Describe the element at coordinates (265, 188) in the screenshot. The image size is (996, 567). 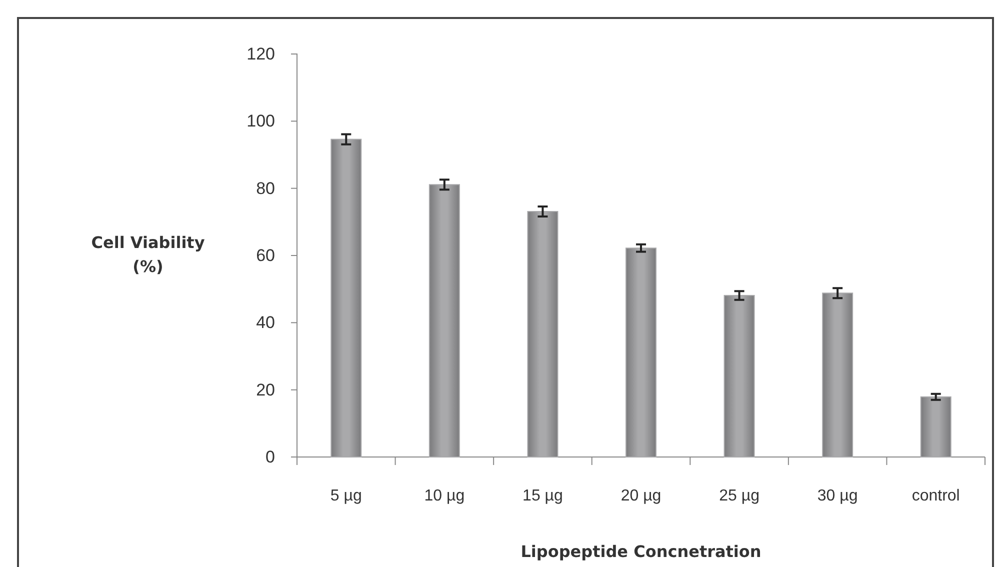
I see `y-tick-label: 80` at that location.